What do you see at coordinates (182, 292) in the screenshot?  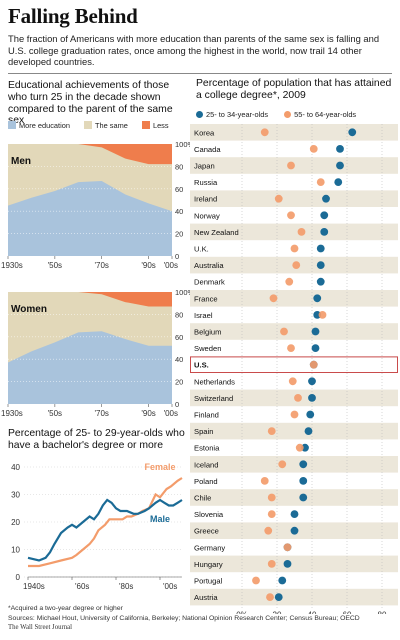 I see `women-y-tick: 100%` at bounding box center [182, 292].